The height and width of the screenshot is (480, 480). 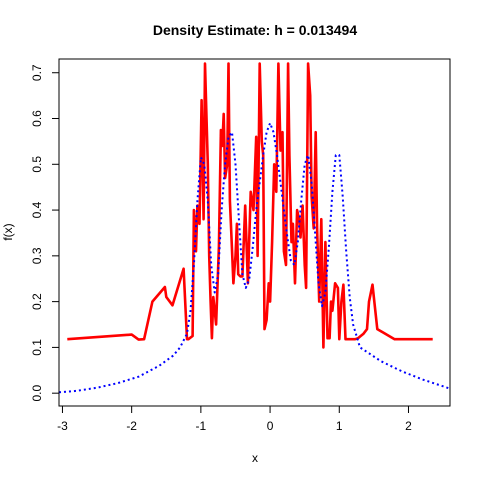 What do you see at coordinates (37, 72) in the screenshot?
I see `y-tick-label: 0.7` at bounding box center [37, 72].